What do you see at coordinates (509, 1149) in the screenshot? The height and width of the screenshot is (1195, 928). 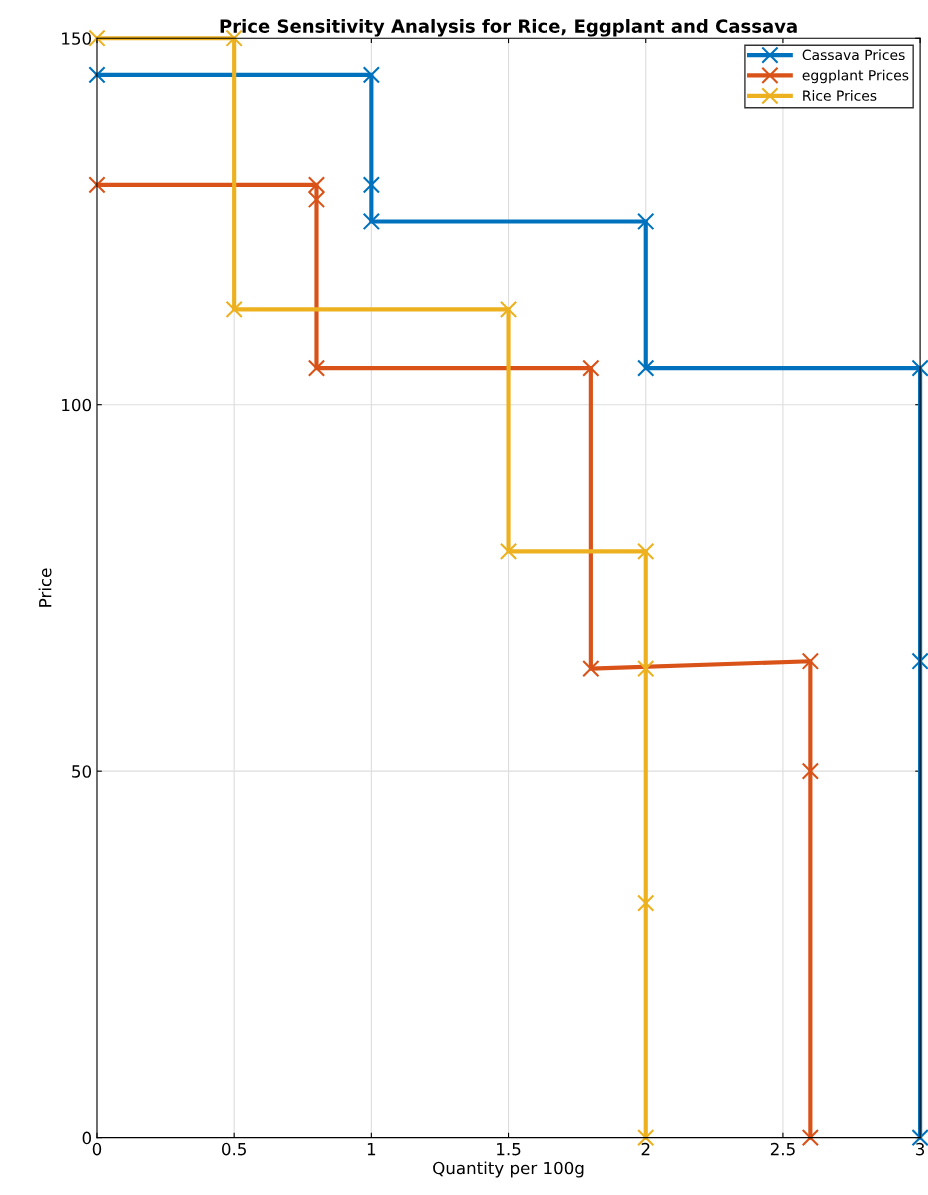 I see `x-tick-label: 1.5` at bounding box center [509, 1149].